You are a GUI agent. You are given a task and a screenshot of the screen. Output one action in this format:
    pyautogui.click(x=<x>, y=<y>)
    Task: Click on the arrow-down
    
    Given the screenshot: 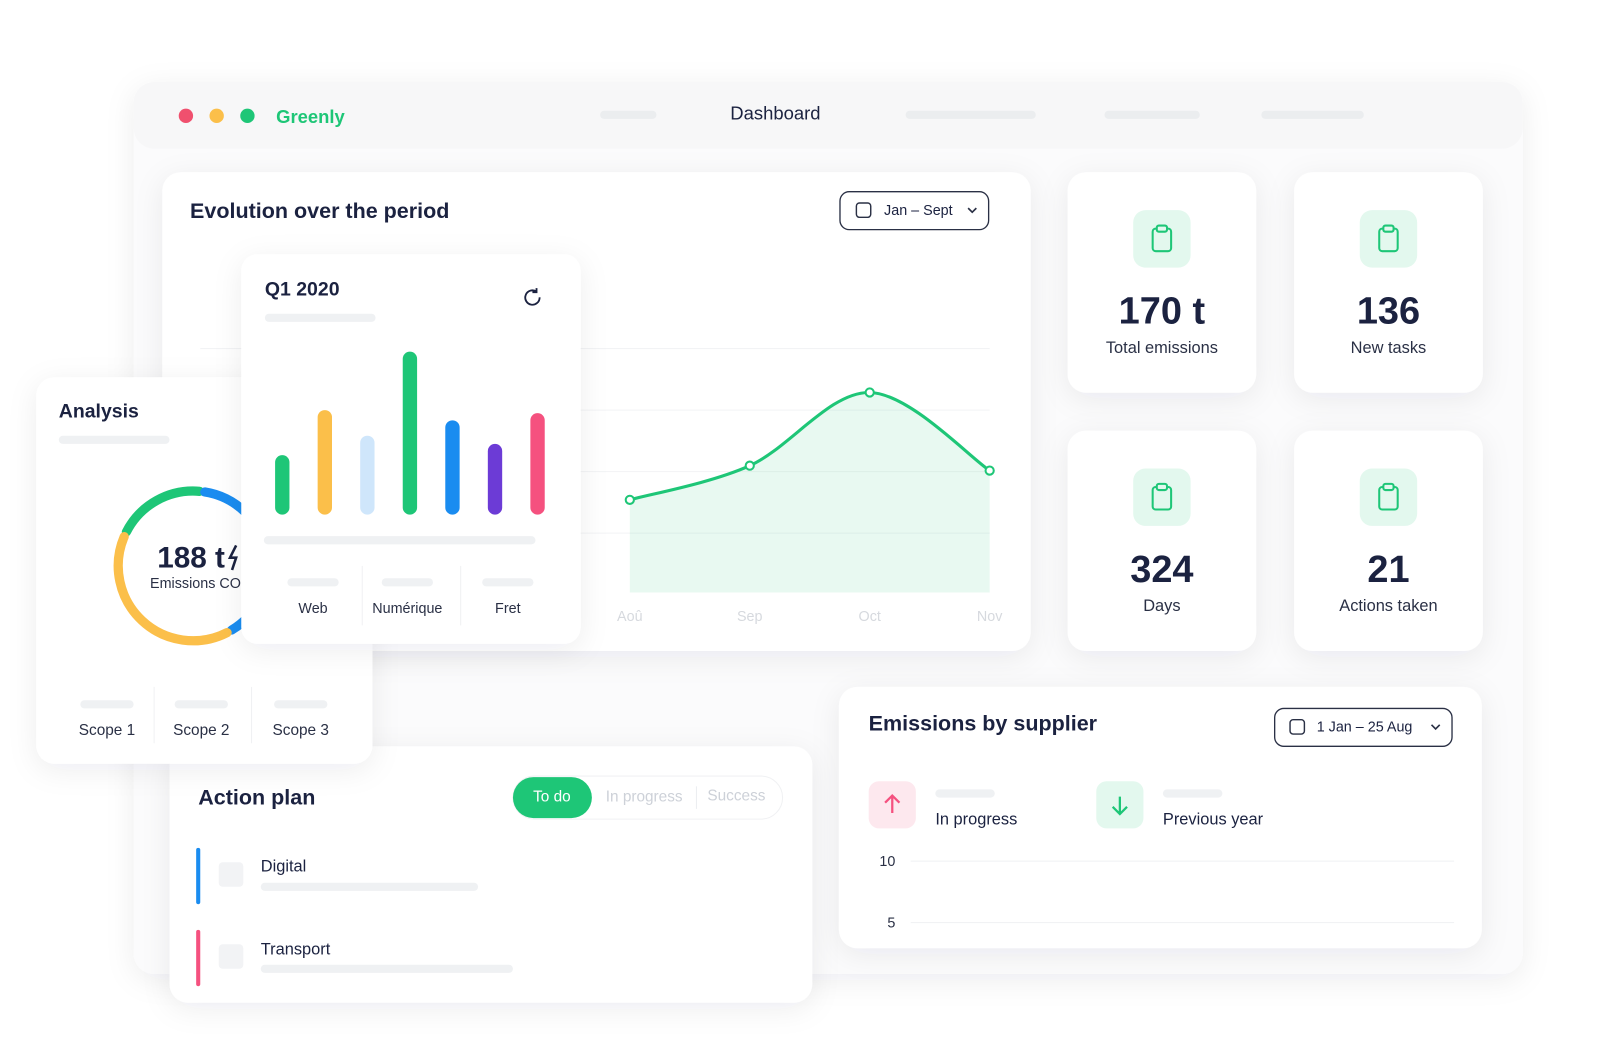 What is the action you would take?
    pyautogui.click(x=1119, y=806)
    